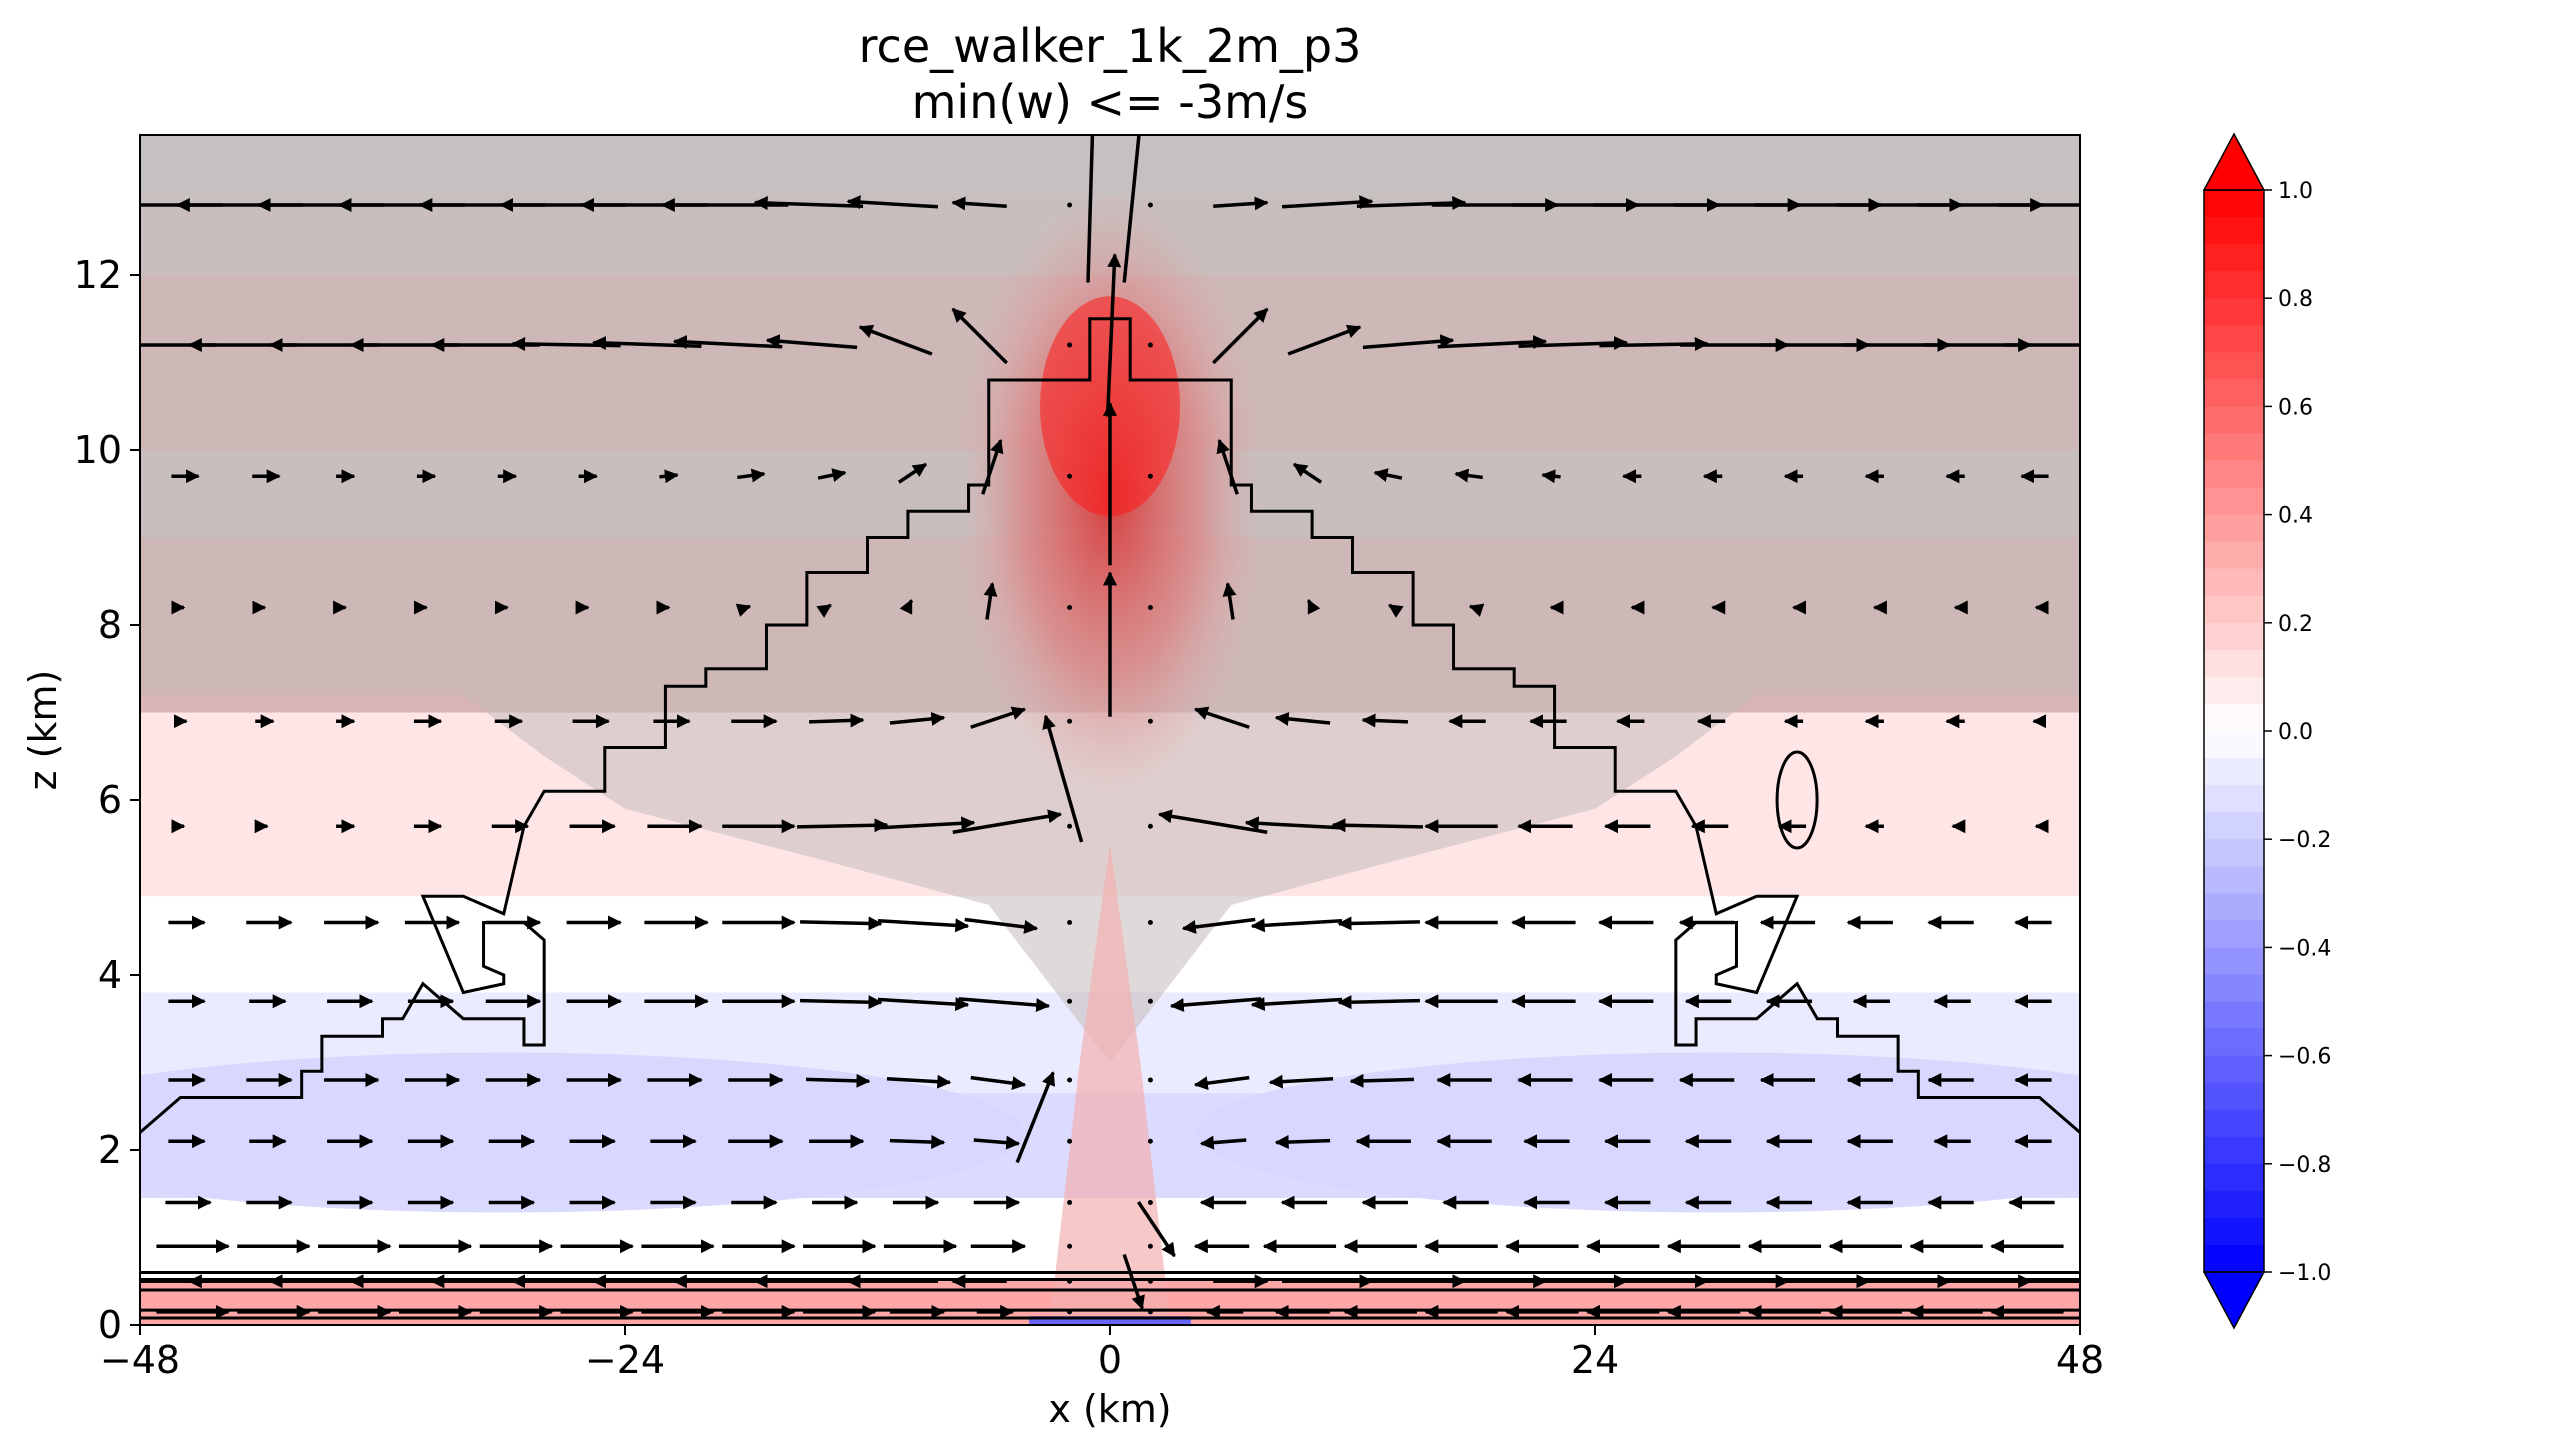  I want to click on x-tick-label: −24, so click(625, 1360).